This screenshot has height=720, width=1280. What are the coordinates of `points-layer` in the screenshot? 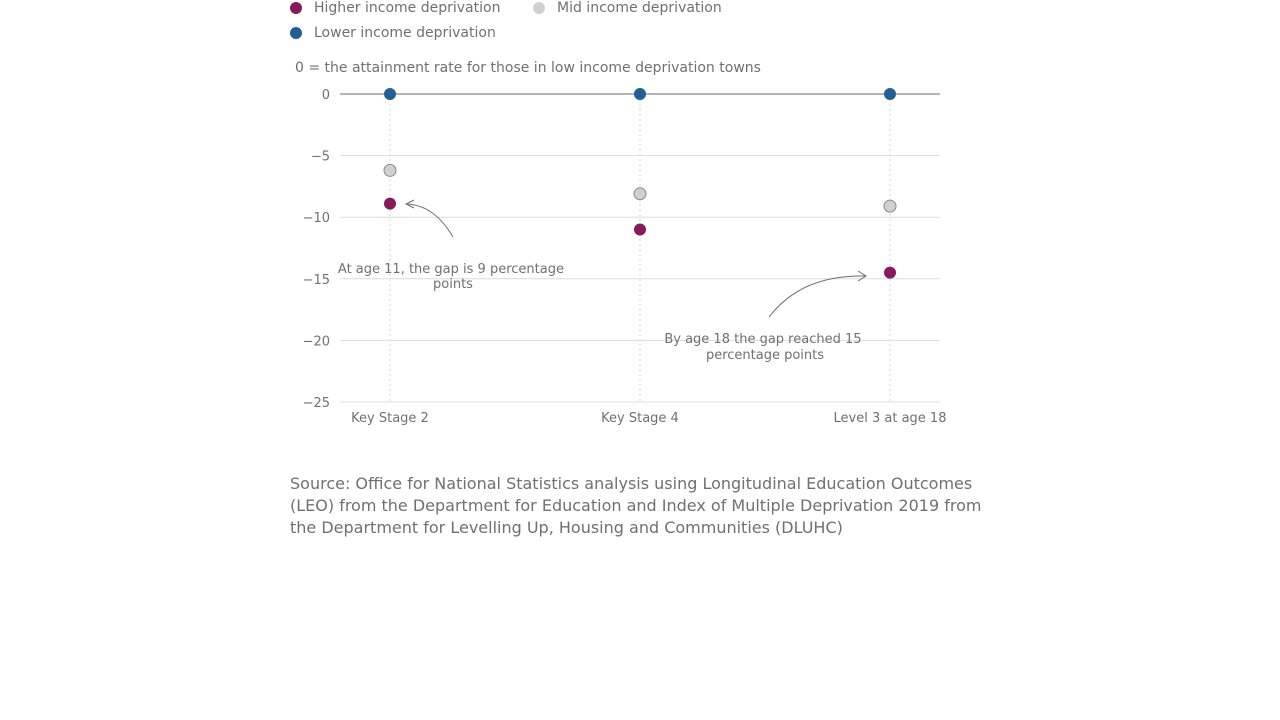 It's located at (640, 183).